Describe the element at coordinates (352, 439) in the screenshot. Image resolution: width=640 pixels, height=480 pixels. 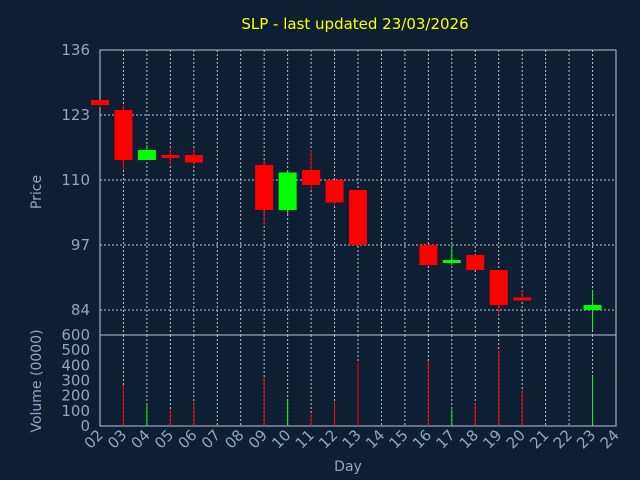
I see `x-tick-label: 13` at that location.